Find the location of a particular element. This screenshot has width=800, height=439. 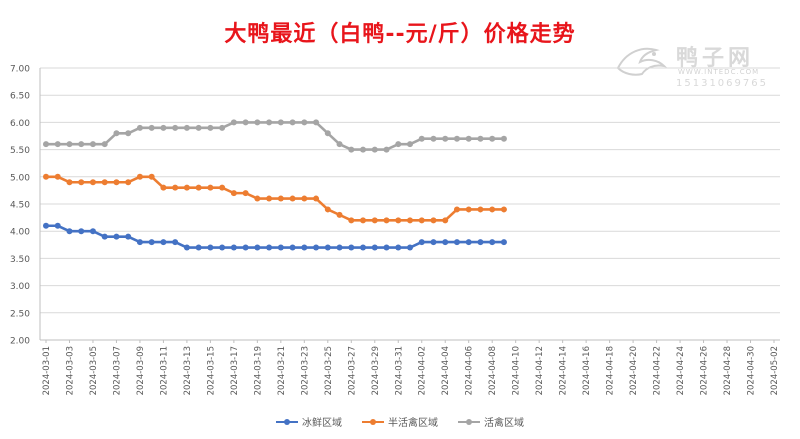

x-tick-label: 2024-04-26 is located at coordinates (705, 370).